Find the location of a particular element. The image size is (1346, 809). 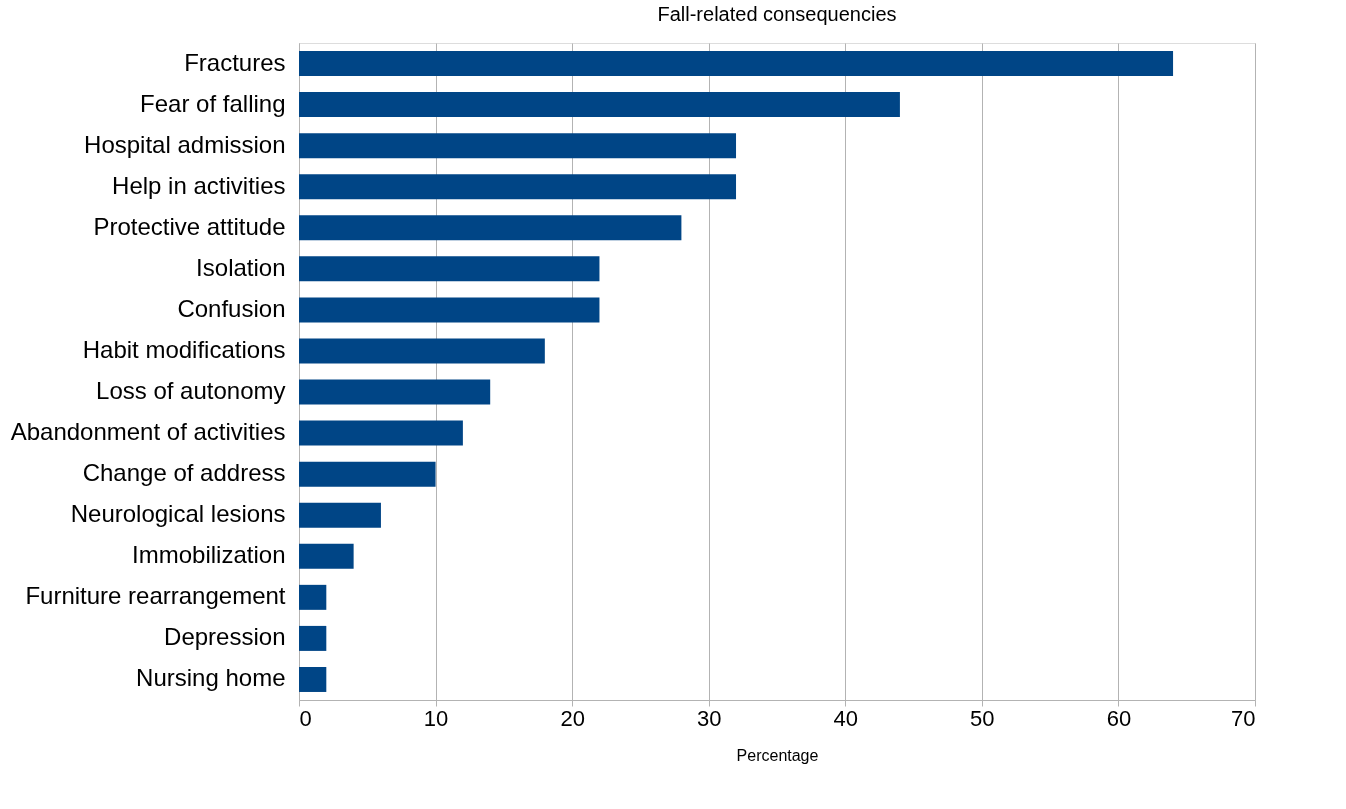

x-tick-label: 10 is located at coordinates (436, 718).